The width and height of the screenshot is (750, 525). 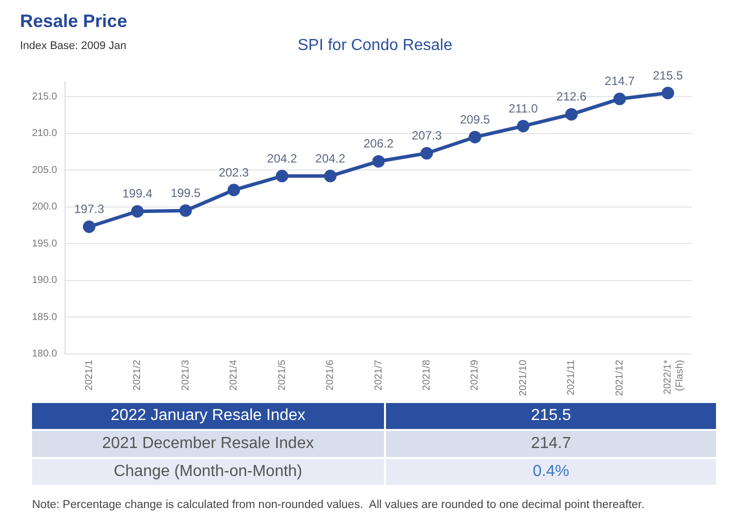 What do you see at coordinates (523, 108) in the screenshot?
I see `data-label: 211.0` at bounding box center [523, 108].